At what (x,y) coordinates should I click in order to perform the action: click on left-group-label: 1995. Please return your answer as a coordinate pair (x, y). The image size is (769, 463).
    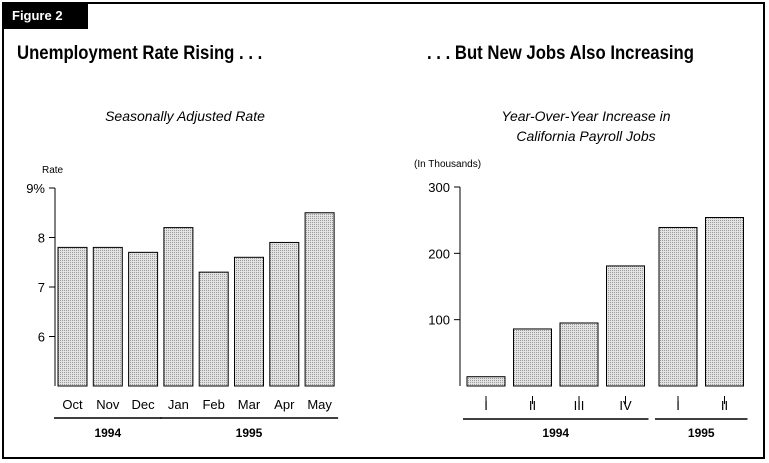
    Looking at the image, I should click on (249, 433).